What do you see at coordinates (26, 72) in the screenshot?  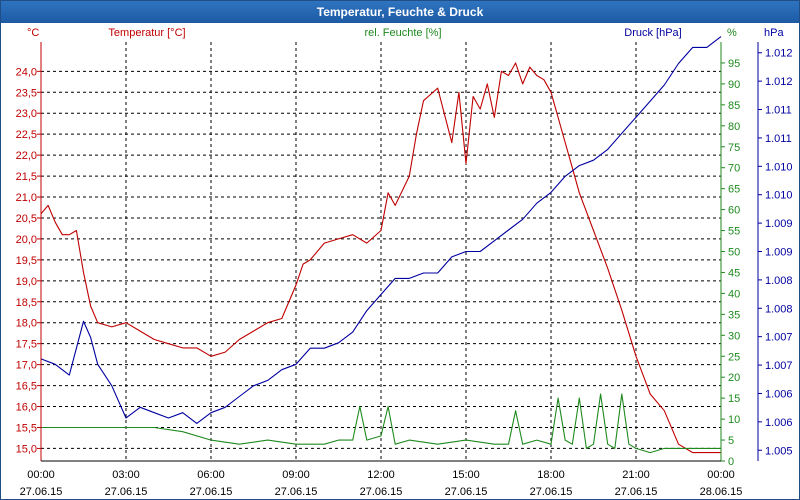 I see `temperature-tick-label: 24,0` at bounding box center [26, 72].